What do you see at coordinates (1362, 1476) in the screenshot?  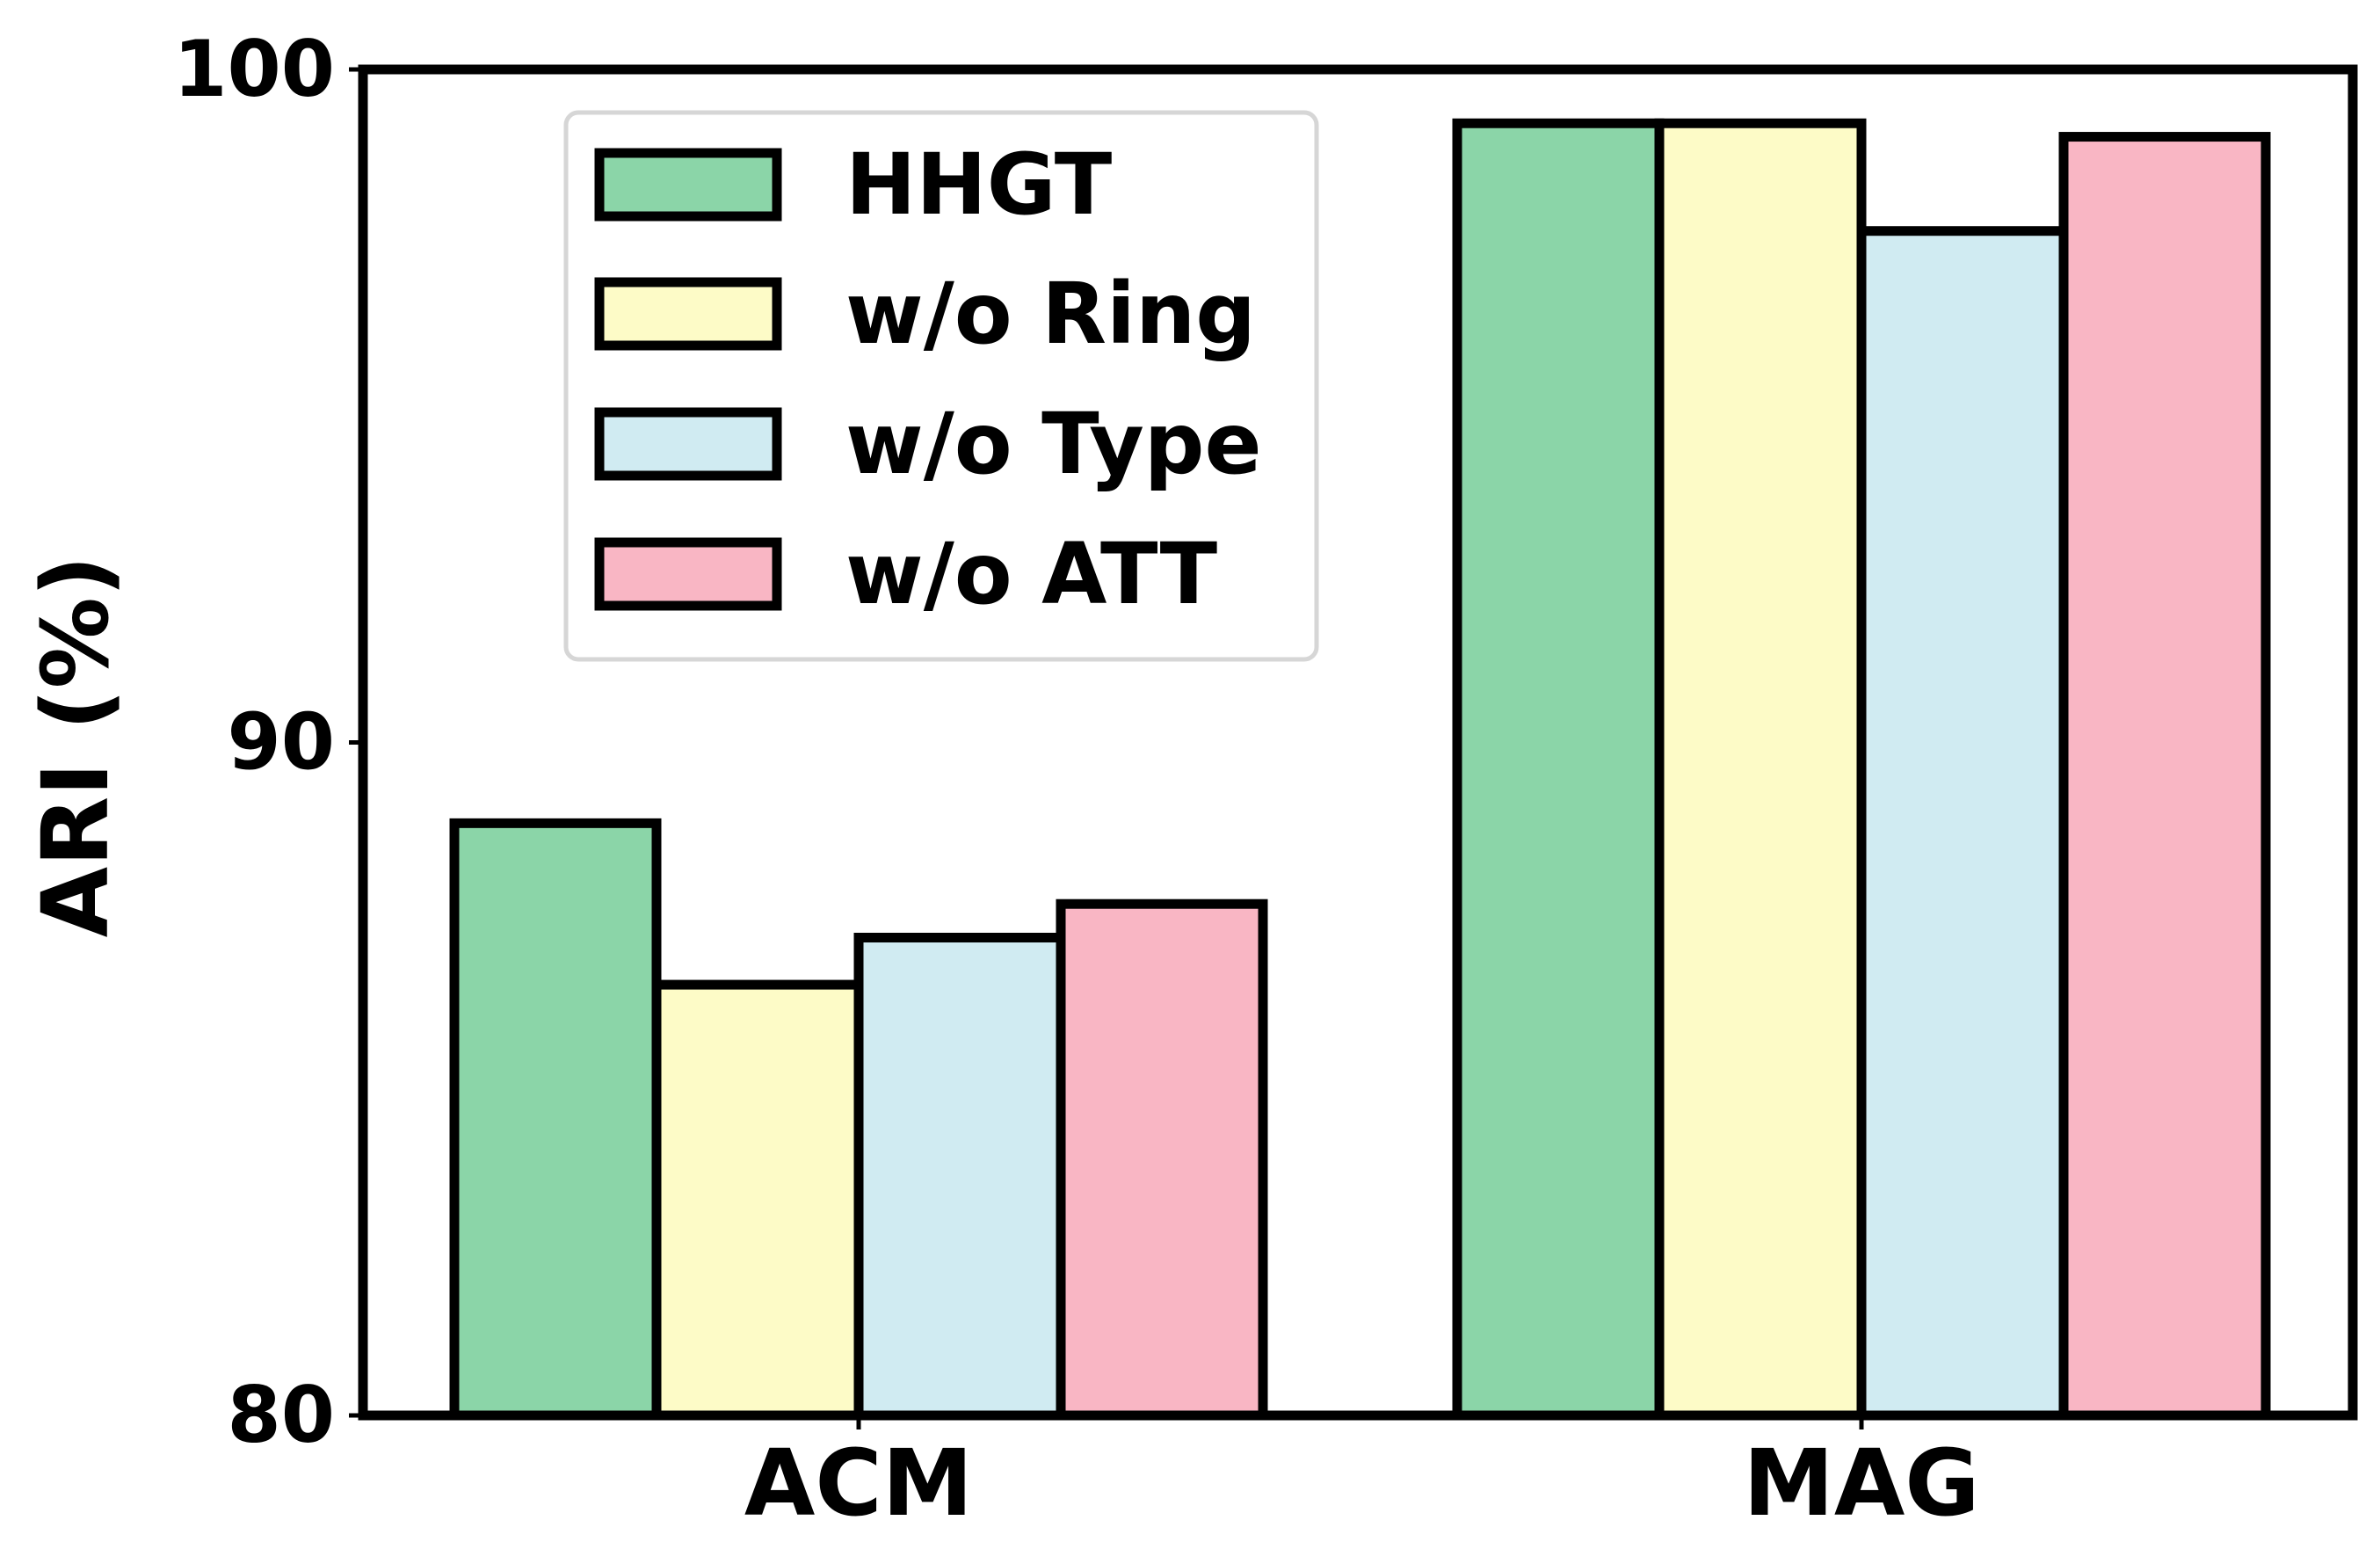 I see `x-axis: ACM MAG` at bounding box center [1362, 1476].